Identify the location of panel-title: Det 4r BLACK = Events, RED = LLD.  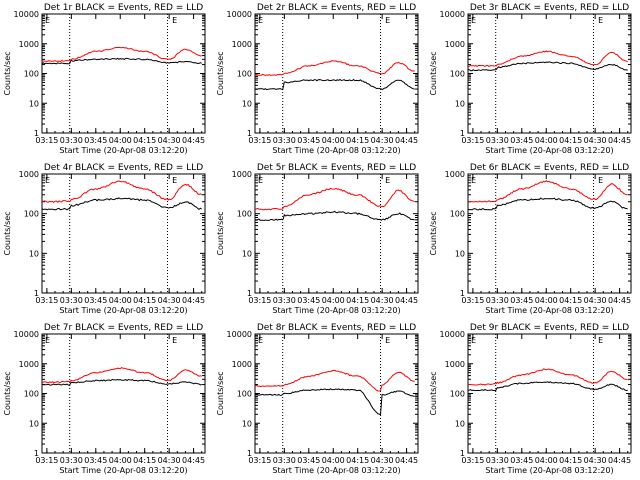
(123, 168).